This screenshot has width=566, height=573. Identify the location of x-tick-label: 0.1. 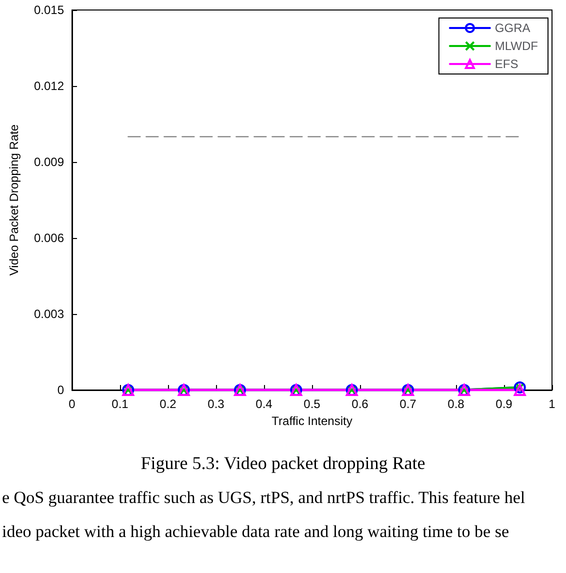
(120, 404).